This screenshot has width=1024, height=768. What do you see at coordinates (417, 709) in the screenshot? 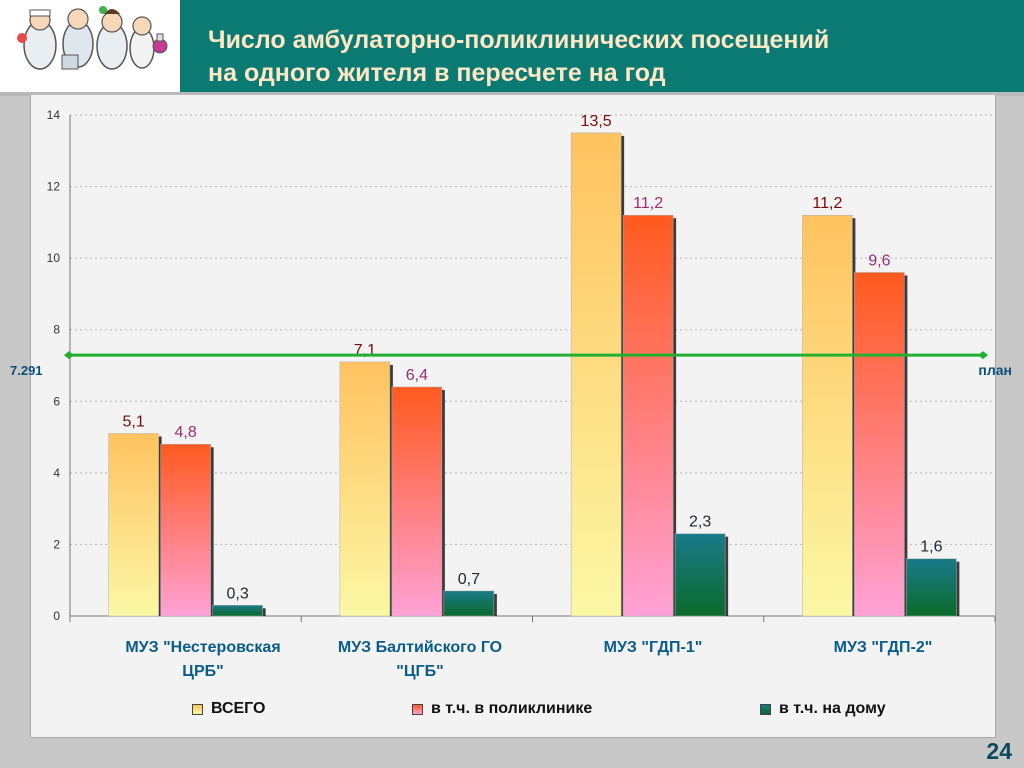
I see `legend-swatch-polyclinic` at bounding box center [417, 709].